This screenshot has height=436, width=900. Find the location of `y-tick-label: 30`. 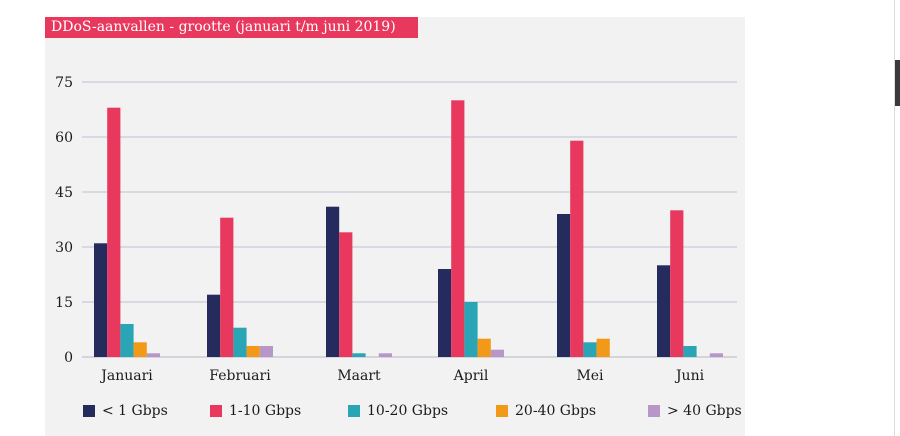

y-tick-label: 30 is located at coordinates (64, 248).